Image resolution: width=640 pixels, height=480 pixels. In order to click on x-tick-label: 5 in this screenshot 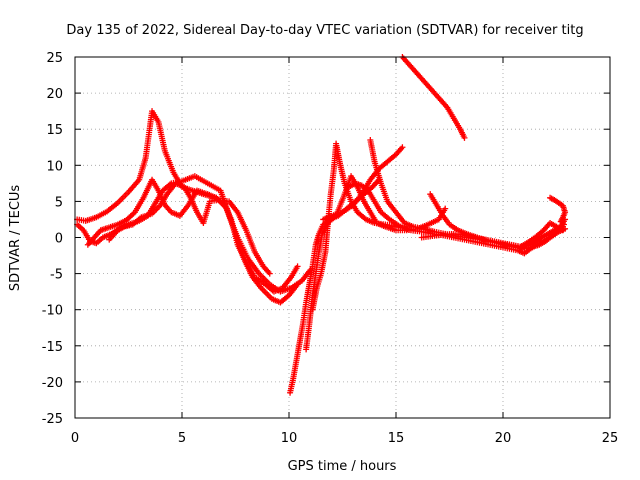, I will do `click(182, 438)`.